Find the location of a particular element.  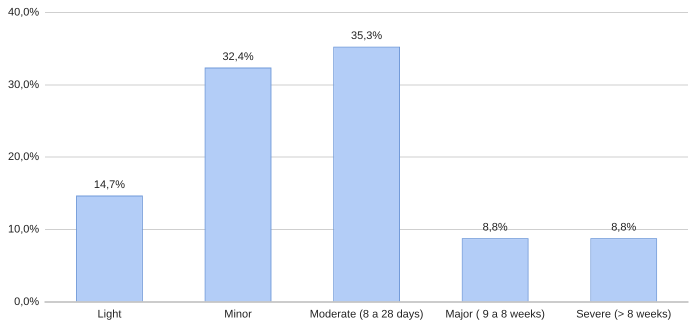

data-label: 14,7% is located at coordinates (110, 185).